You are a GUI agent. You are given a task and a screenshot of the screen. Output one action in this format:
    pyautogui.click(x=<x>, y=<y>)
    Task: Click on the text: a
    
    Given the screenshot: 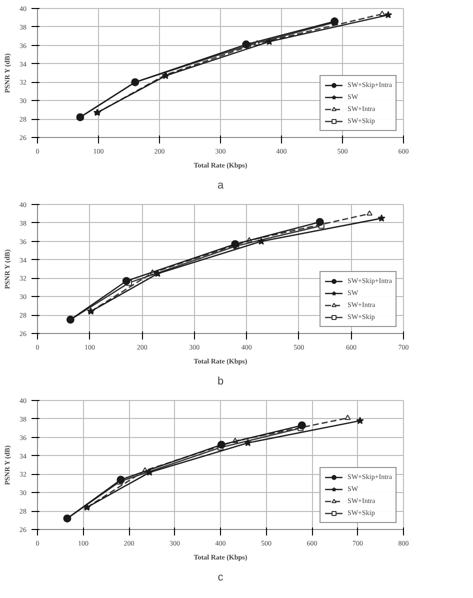 What is the action you would take?
    pyautogui.click(x=220, y=186)
    